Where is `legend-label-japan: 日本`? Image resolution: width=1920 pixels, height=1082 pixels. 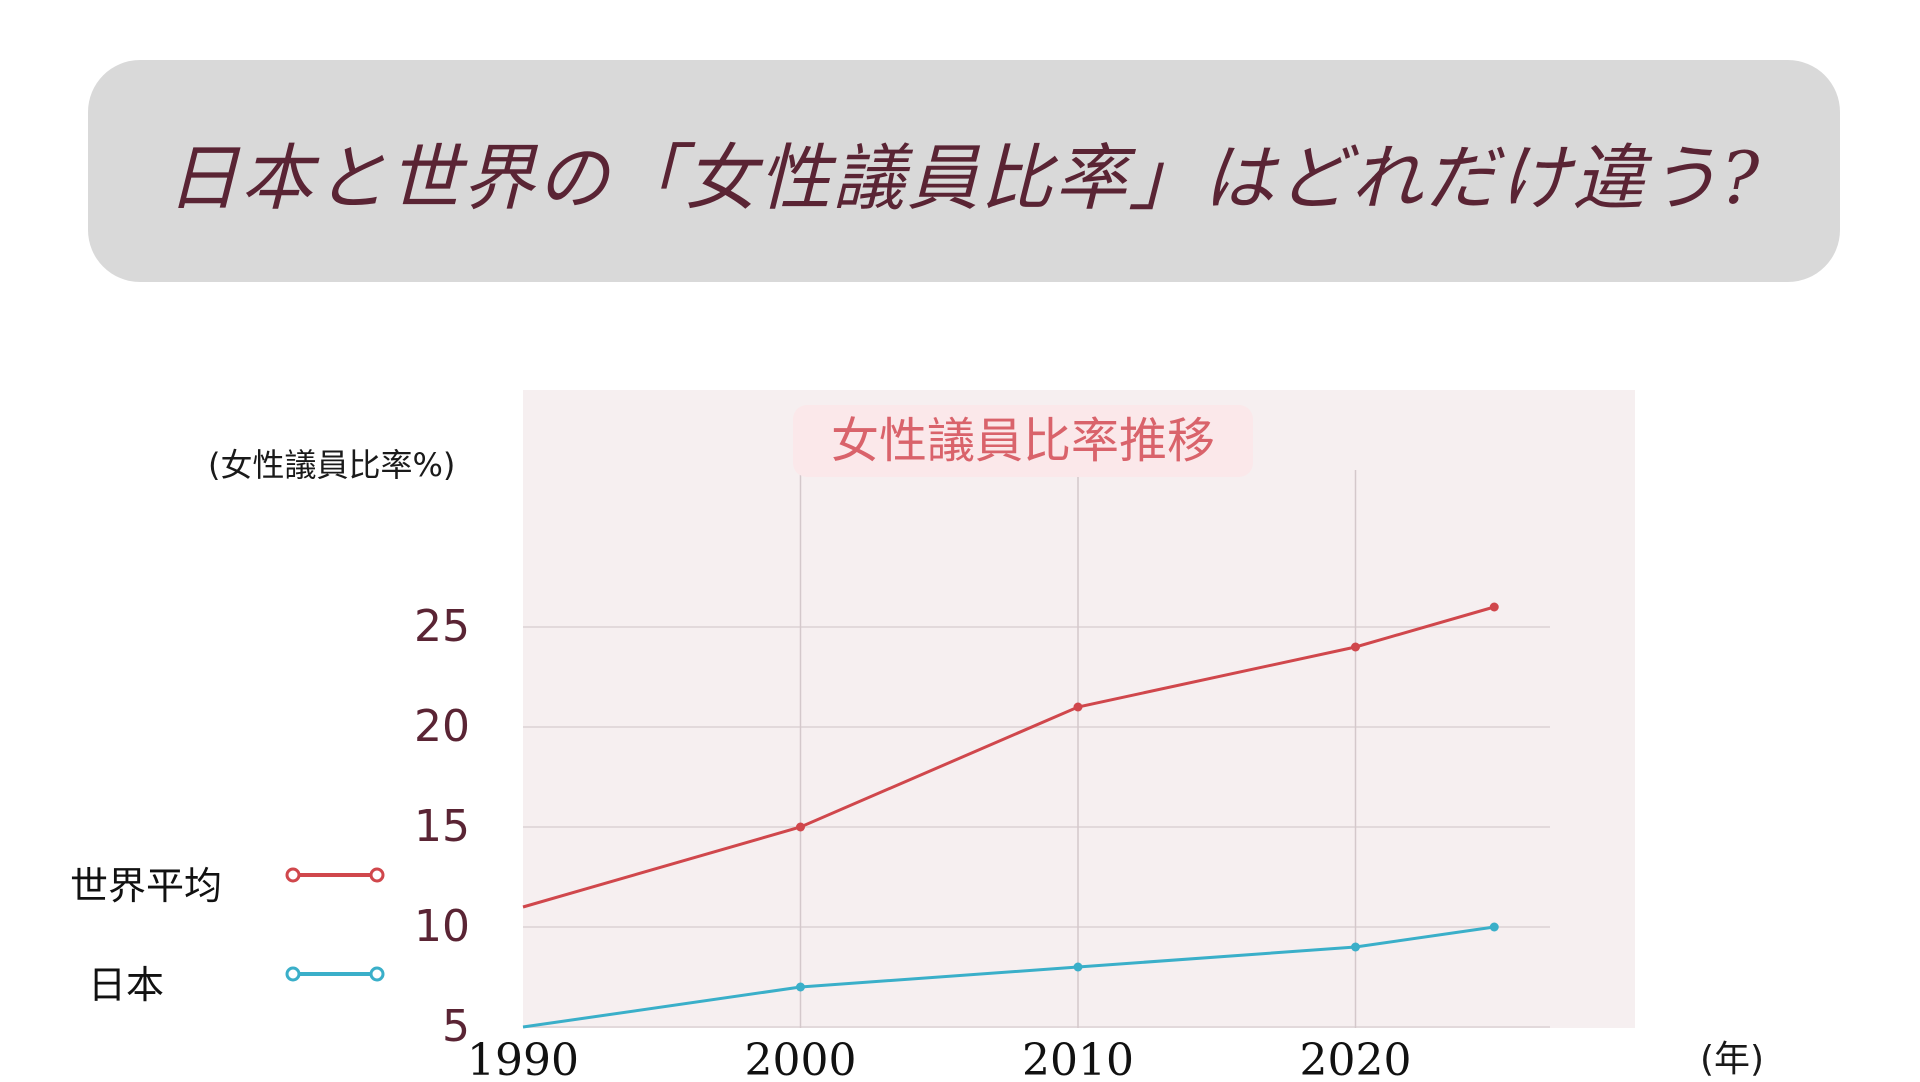
legend-label-japan: 日本 is located at coordinates (126, 985).